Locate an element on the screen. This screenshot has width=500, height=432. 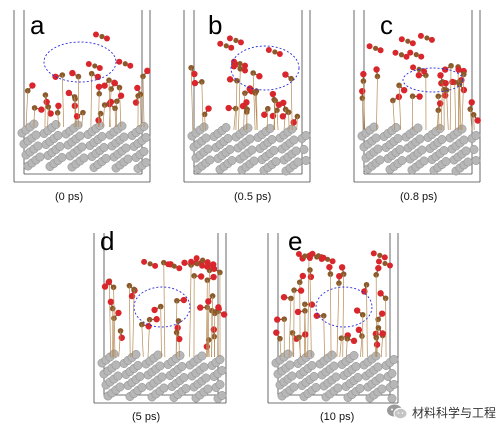
simulation-box is located at coordinates (82, 96).